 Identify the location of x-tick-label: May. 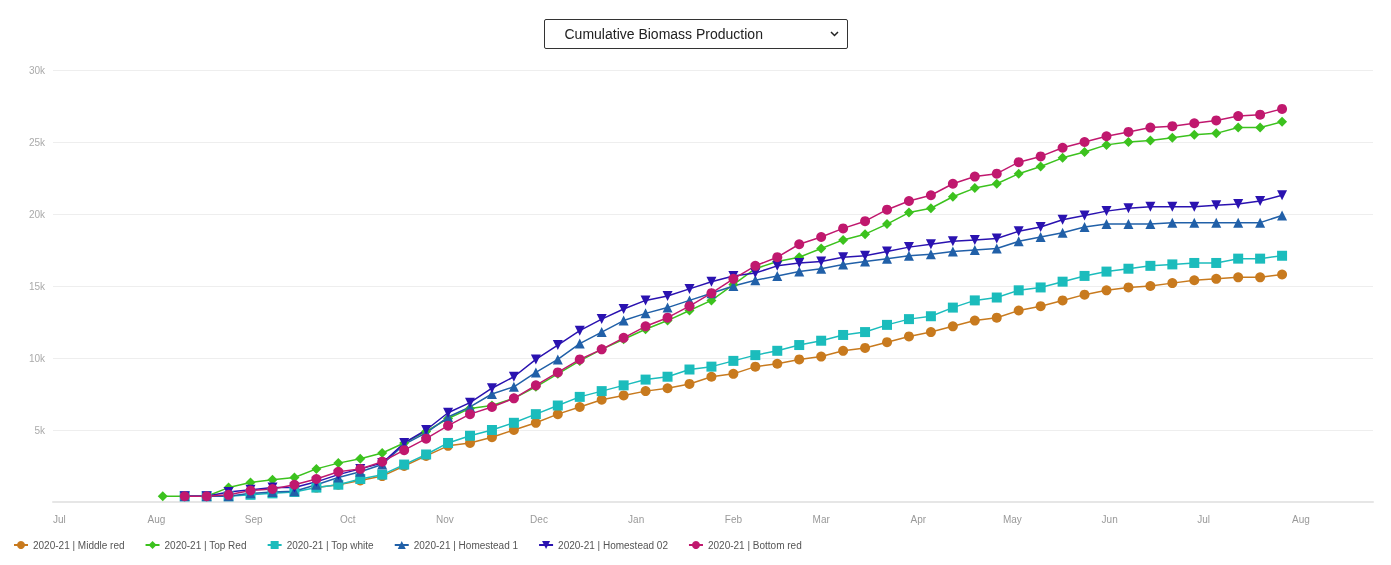
(1012, 519).